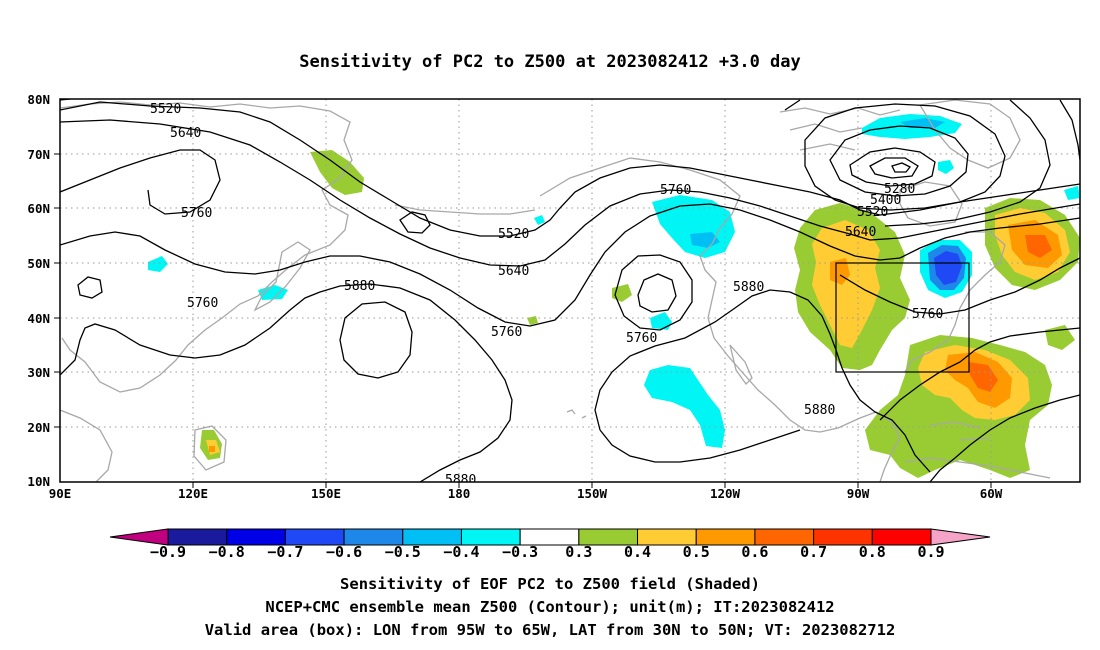  I want to click on coastline-india, so click(86, 445).